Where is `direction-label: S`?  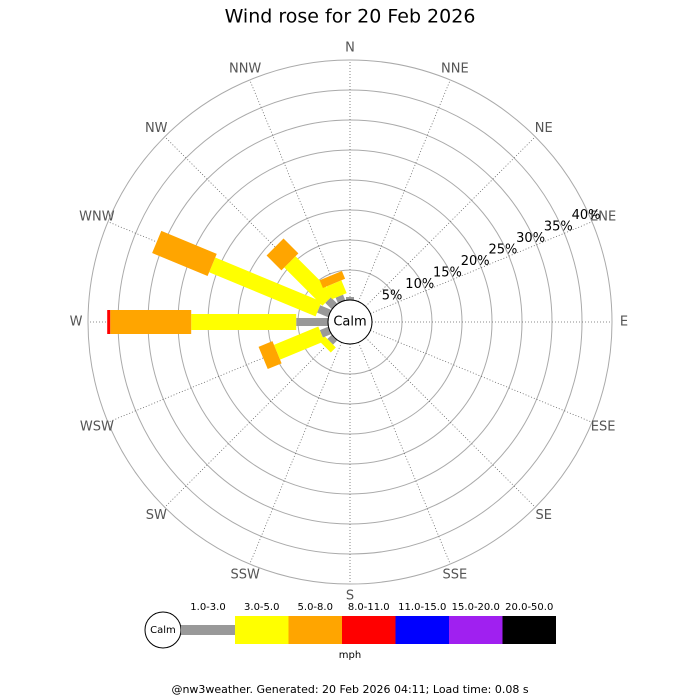 direction-label: S is located at coordinates (350, 596).